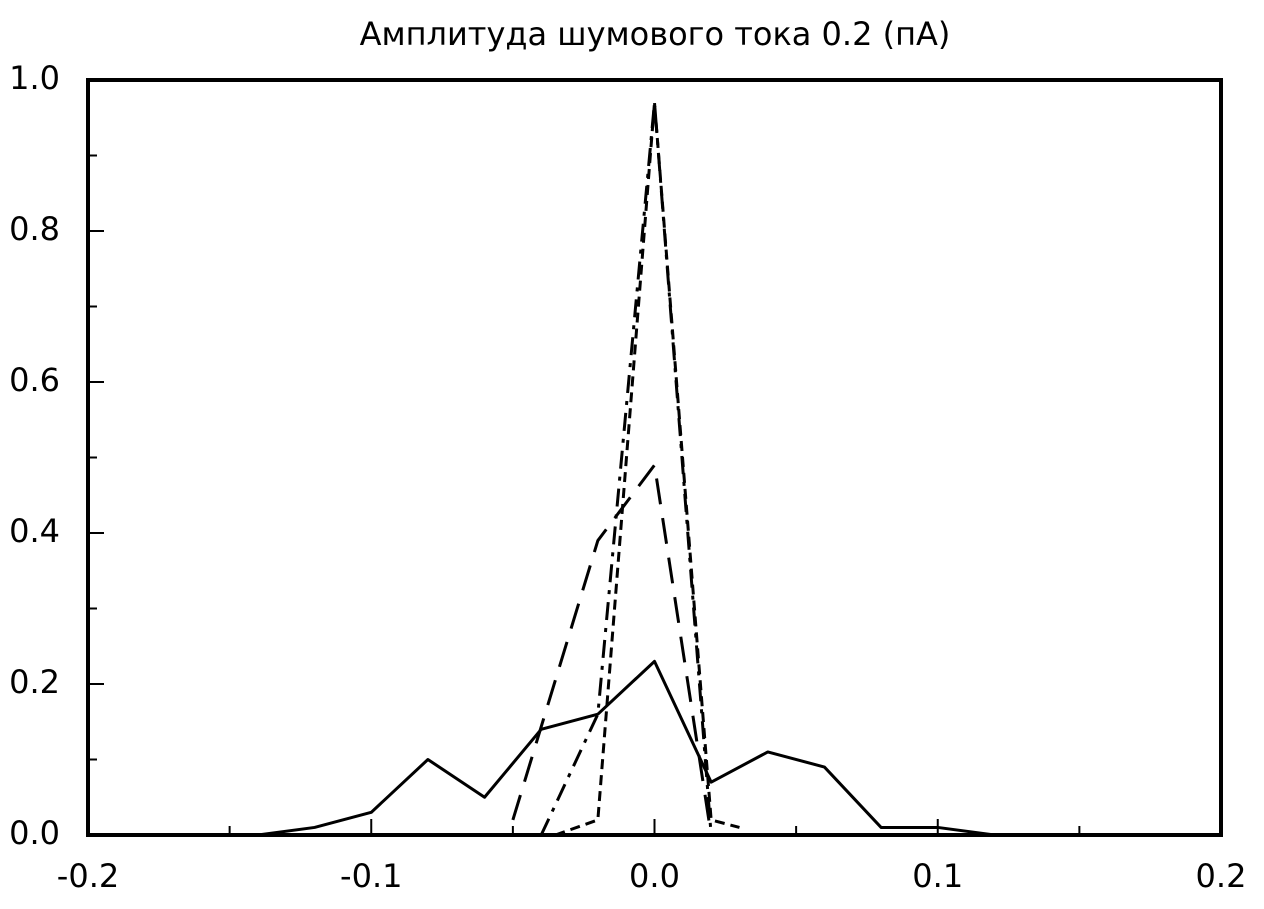 The width and height of the screenshot is (1264, 909). What do you see at coordinates (34, 380) in the screenshot?
I see `y-tick-label: 0.6` at bounding box center [34, 380].